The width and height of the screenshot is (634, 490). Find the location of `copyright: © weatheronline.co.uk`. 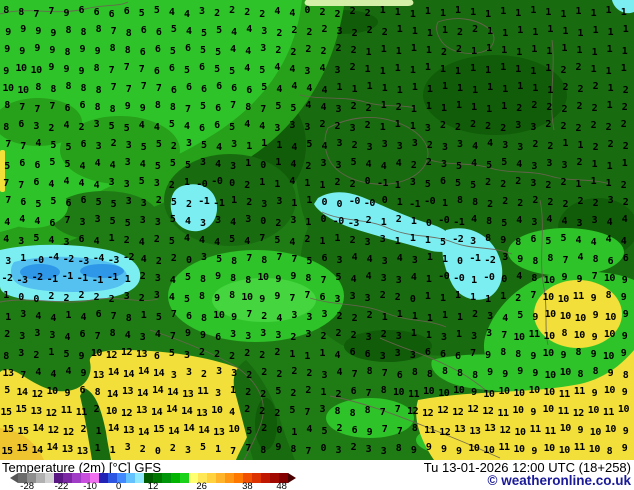

copyright: © weatheronline.co.uk is located at coordinates (559, 480).